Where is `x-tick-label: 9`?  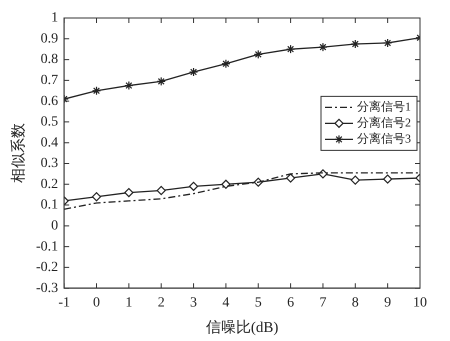 x-tick-label: 9 is located at coordinates (388, 302).